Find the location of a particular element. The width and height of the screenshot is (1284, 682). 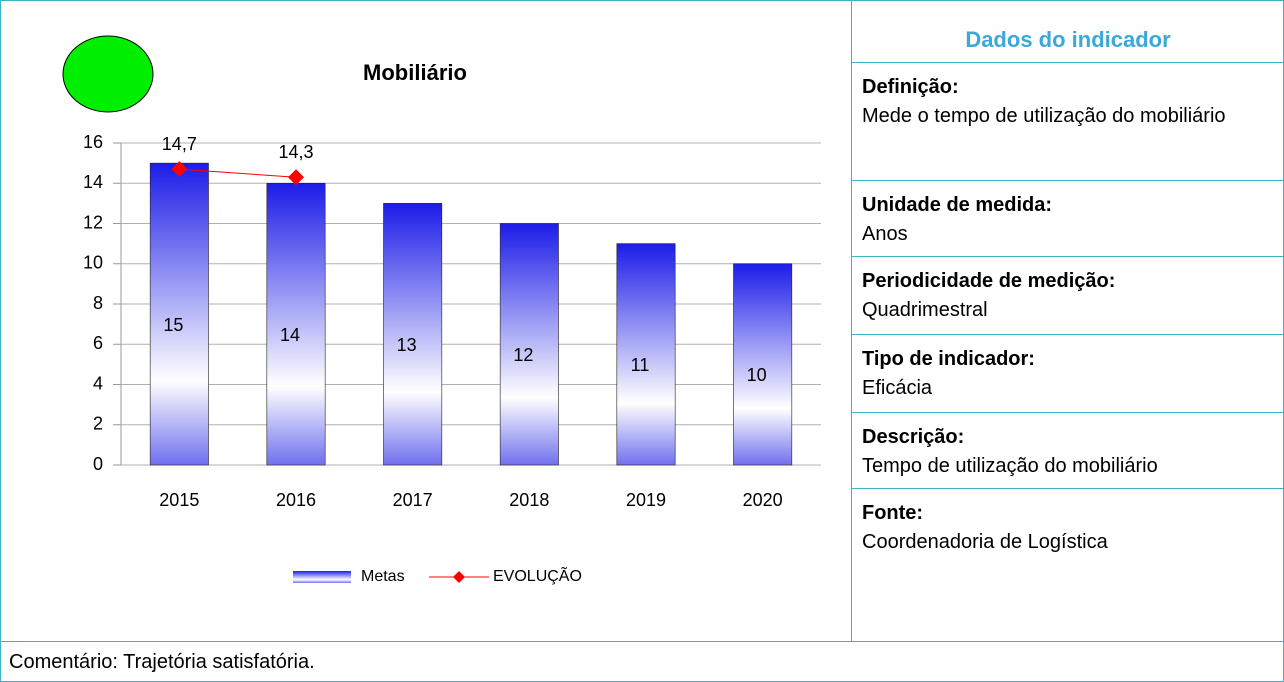

item-text: Coordenadoria de Logística is located at coordinates (985, 542).